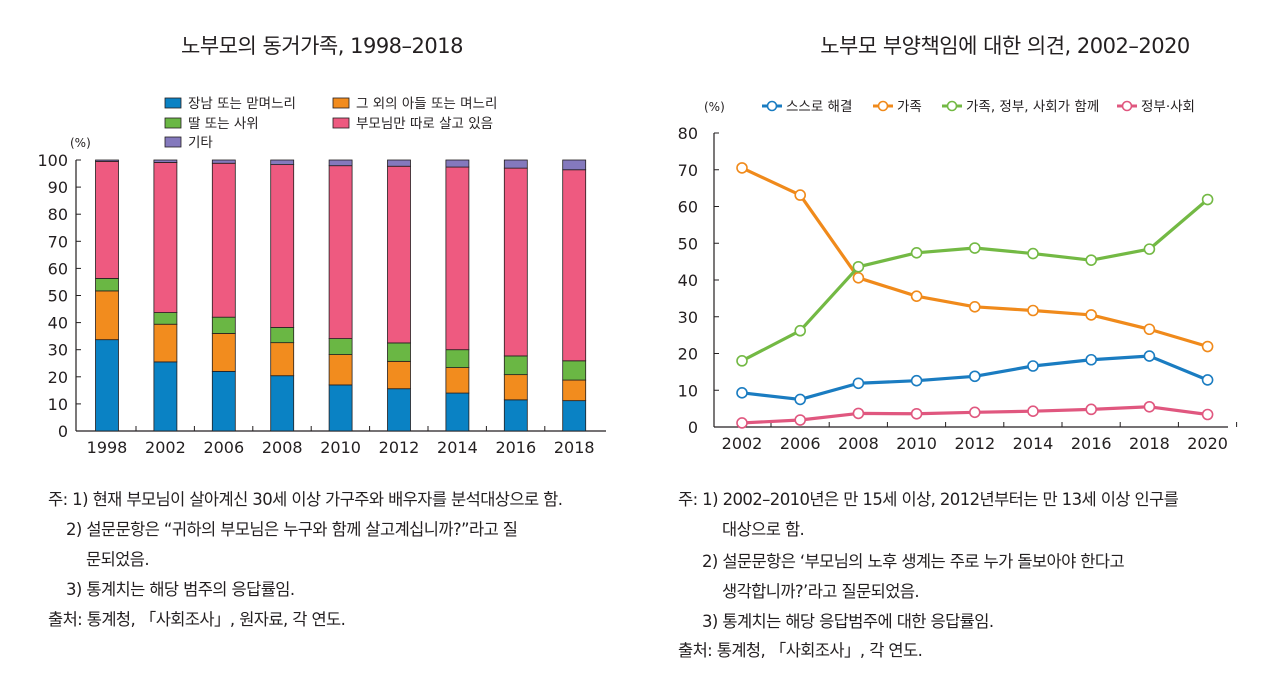  Describe the element at coordinates (58, 268) in the screenshot. I see `left-y-tick-label: 60` at that location.